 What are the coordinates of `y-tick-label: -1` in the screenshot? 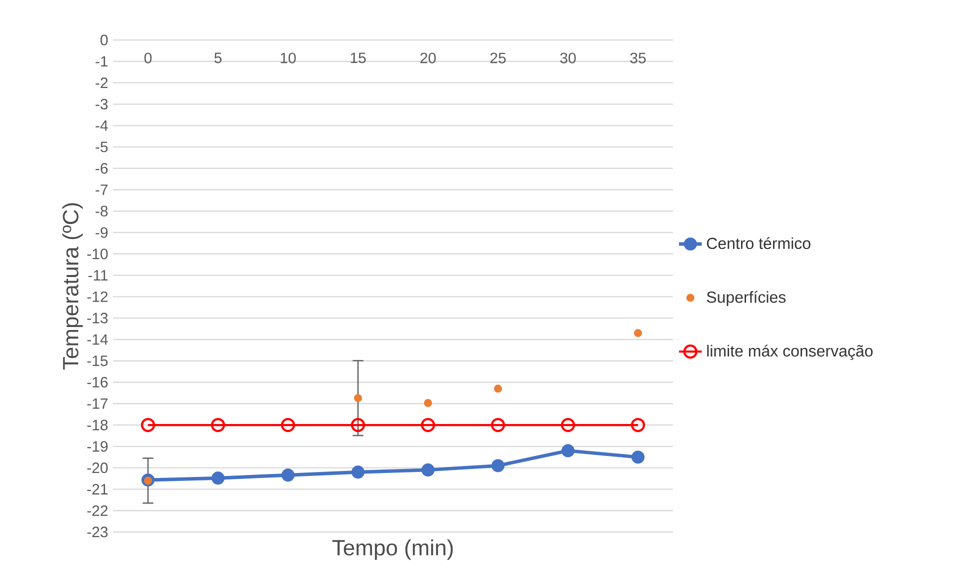 It's located at (102, 61).